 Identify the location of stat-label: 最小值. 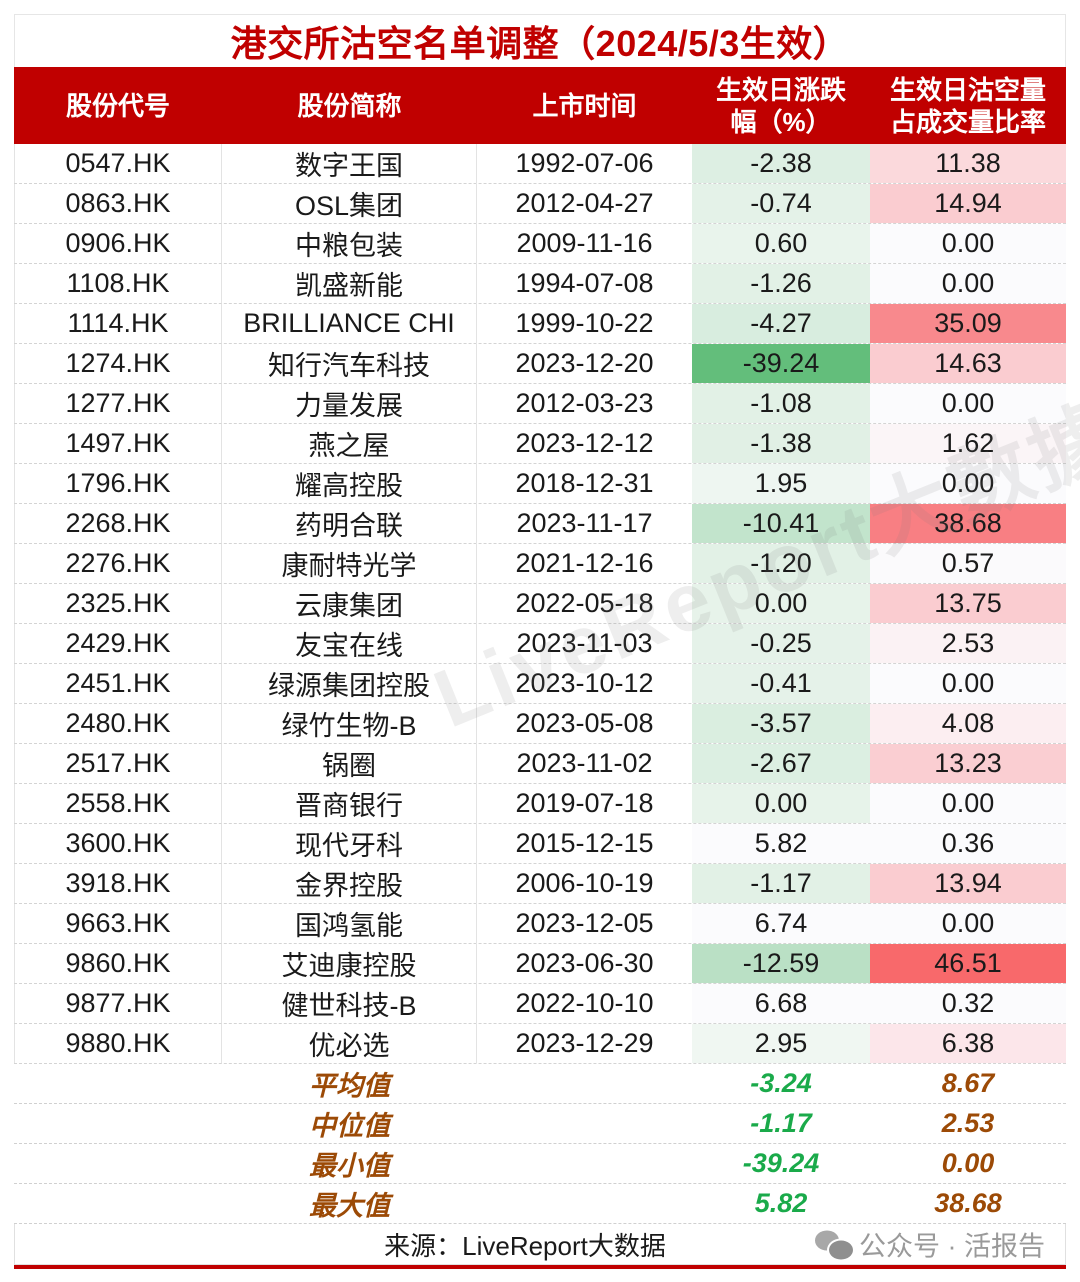
(349, 1166).